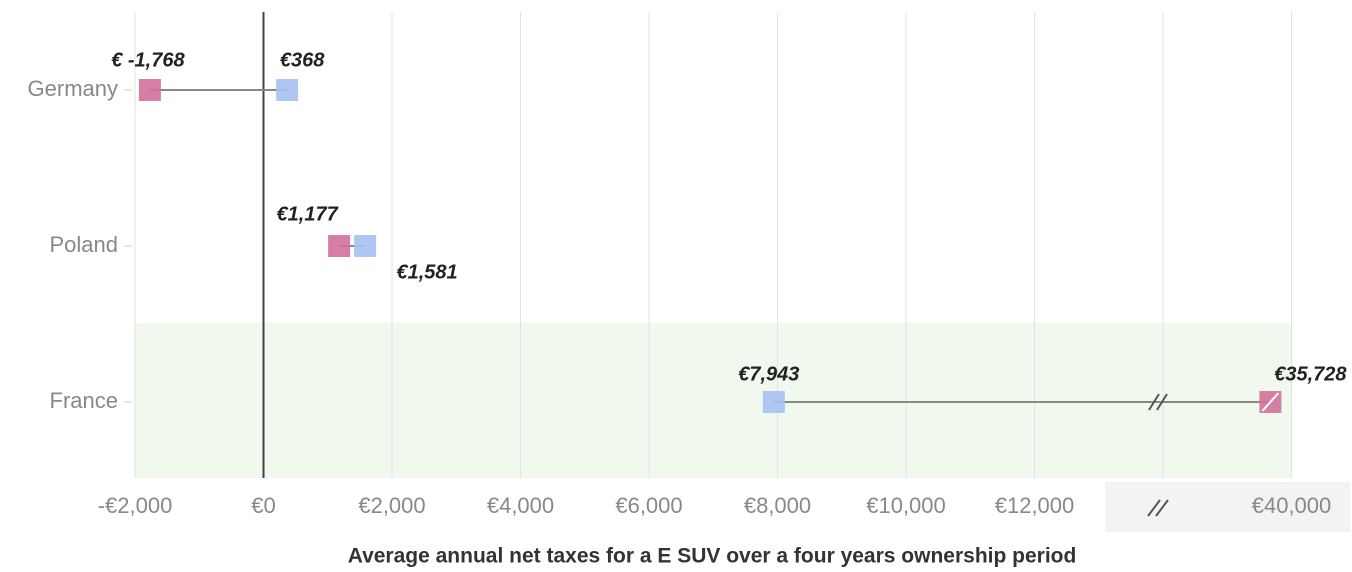 The width and height of the screenshot is (1352, 572). What do you see at coordinates (302, 60) in the screenshot?
I see `data-label: €368` at bounding box center [302, 60].